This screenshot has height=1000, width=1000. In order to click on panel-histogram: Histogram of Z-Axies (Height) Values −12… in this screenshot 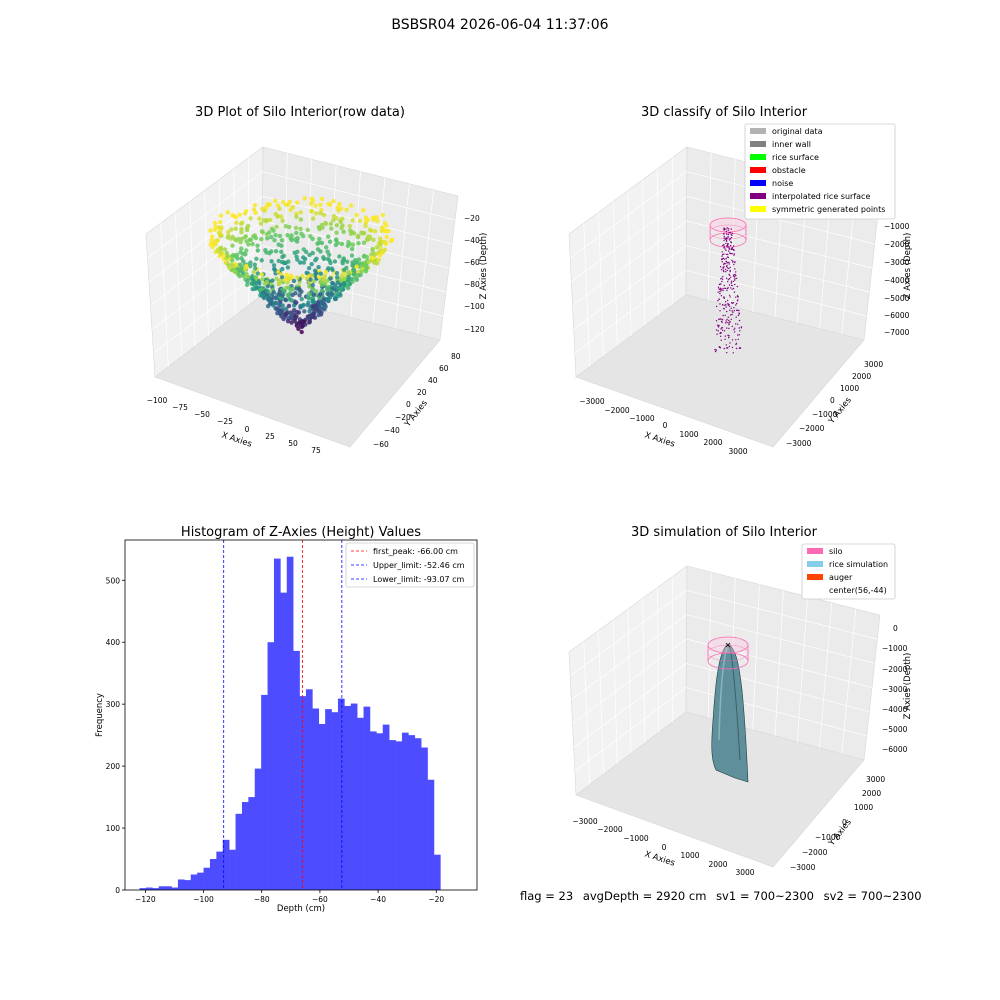, I will do `click(286, 719)`.